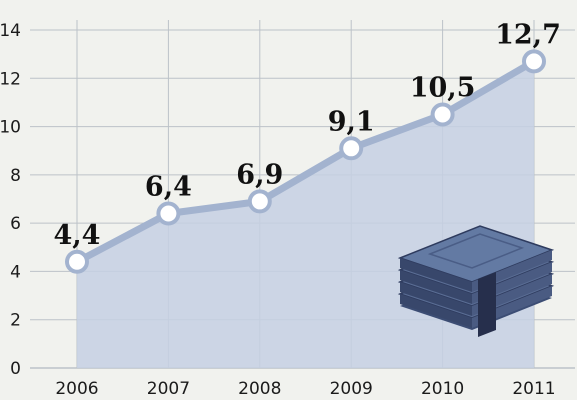 This screenshot has width=577, height=400. Describe the element at coordinates (487, 304) in the screenshot. I see `money-band` at that location.